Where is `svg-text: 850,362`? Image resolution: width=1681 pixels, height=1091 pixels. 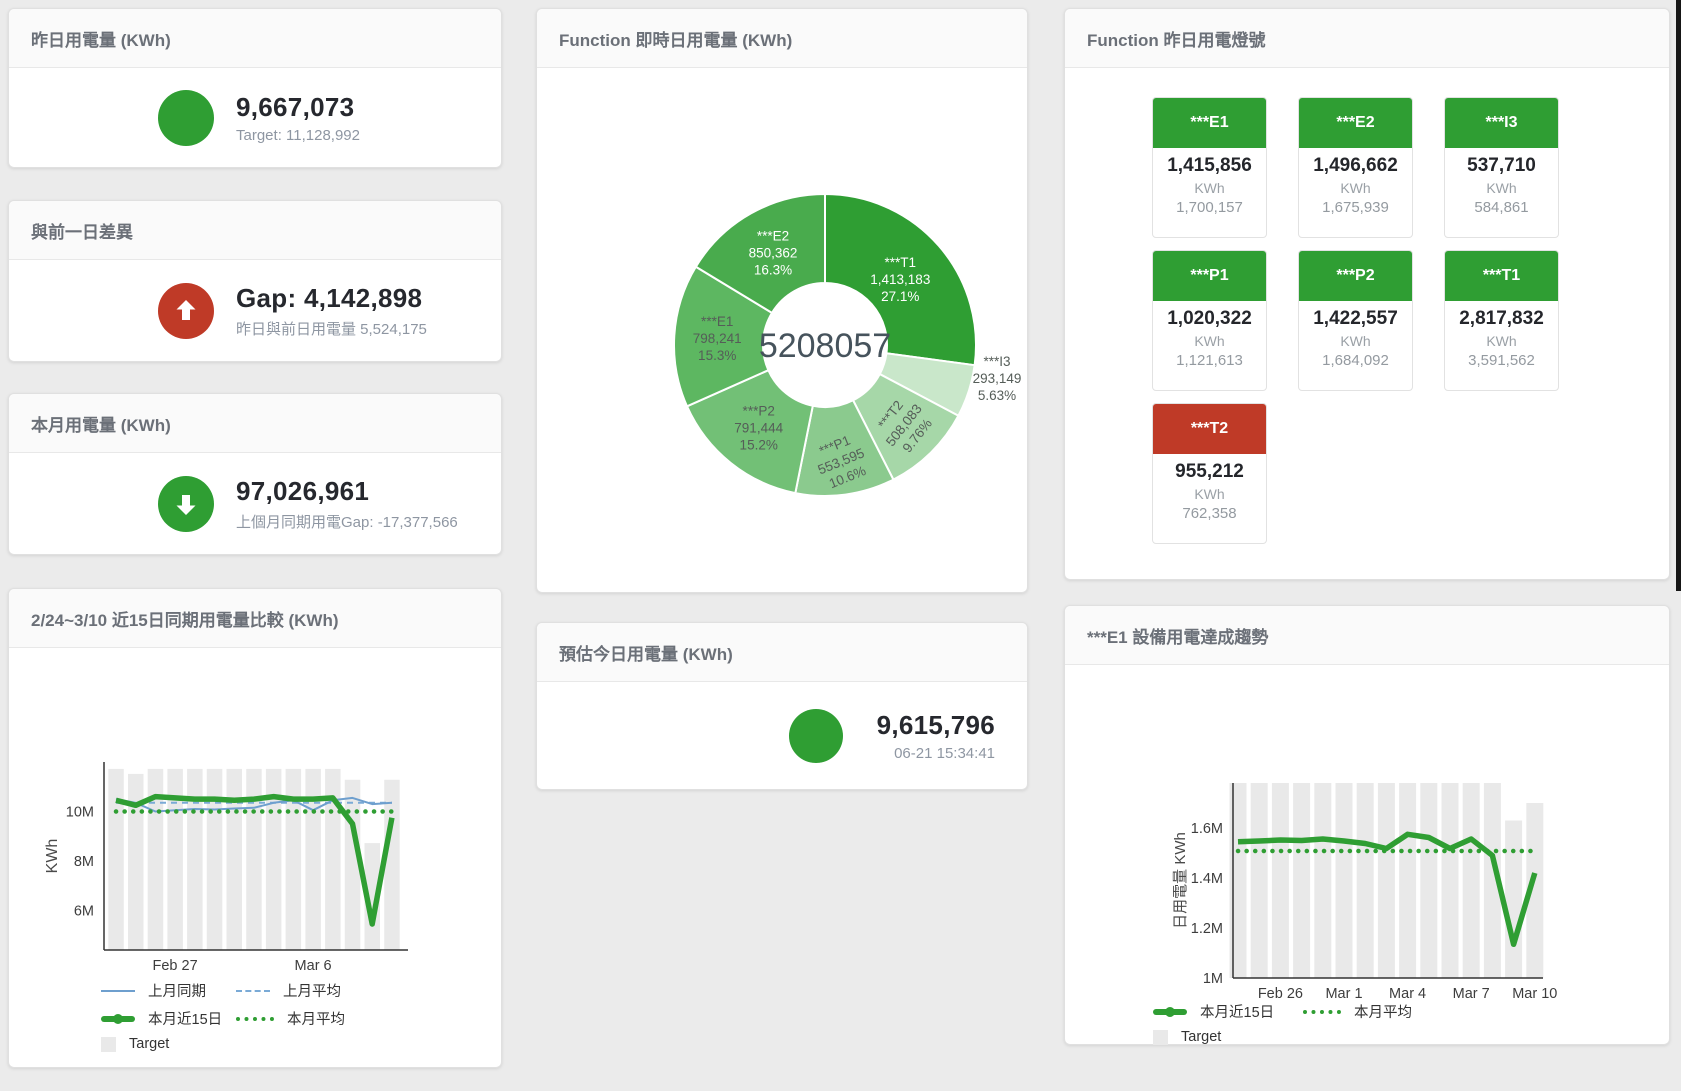
svg-text: 850,362 is located at coordinates (773, 253).